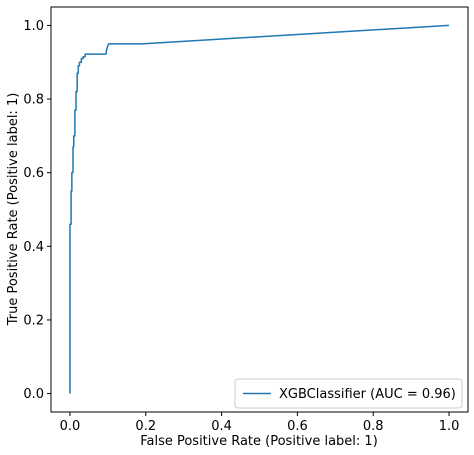 The image size is (474, 455). Describe the element at coordinates (449, 426) in the screenshot. I see `x-tick-label: 1.0` at that location.